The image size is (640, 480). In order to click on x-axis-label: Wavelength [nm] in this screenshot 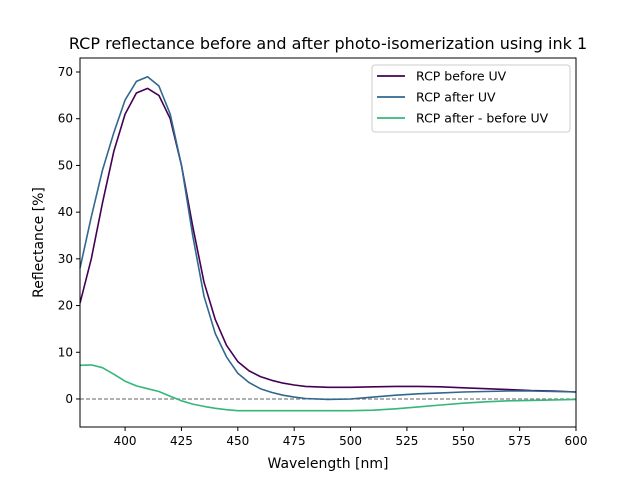, I will do `click(328, 464)`.